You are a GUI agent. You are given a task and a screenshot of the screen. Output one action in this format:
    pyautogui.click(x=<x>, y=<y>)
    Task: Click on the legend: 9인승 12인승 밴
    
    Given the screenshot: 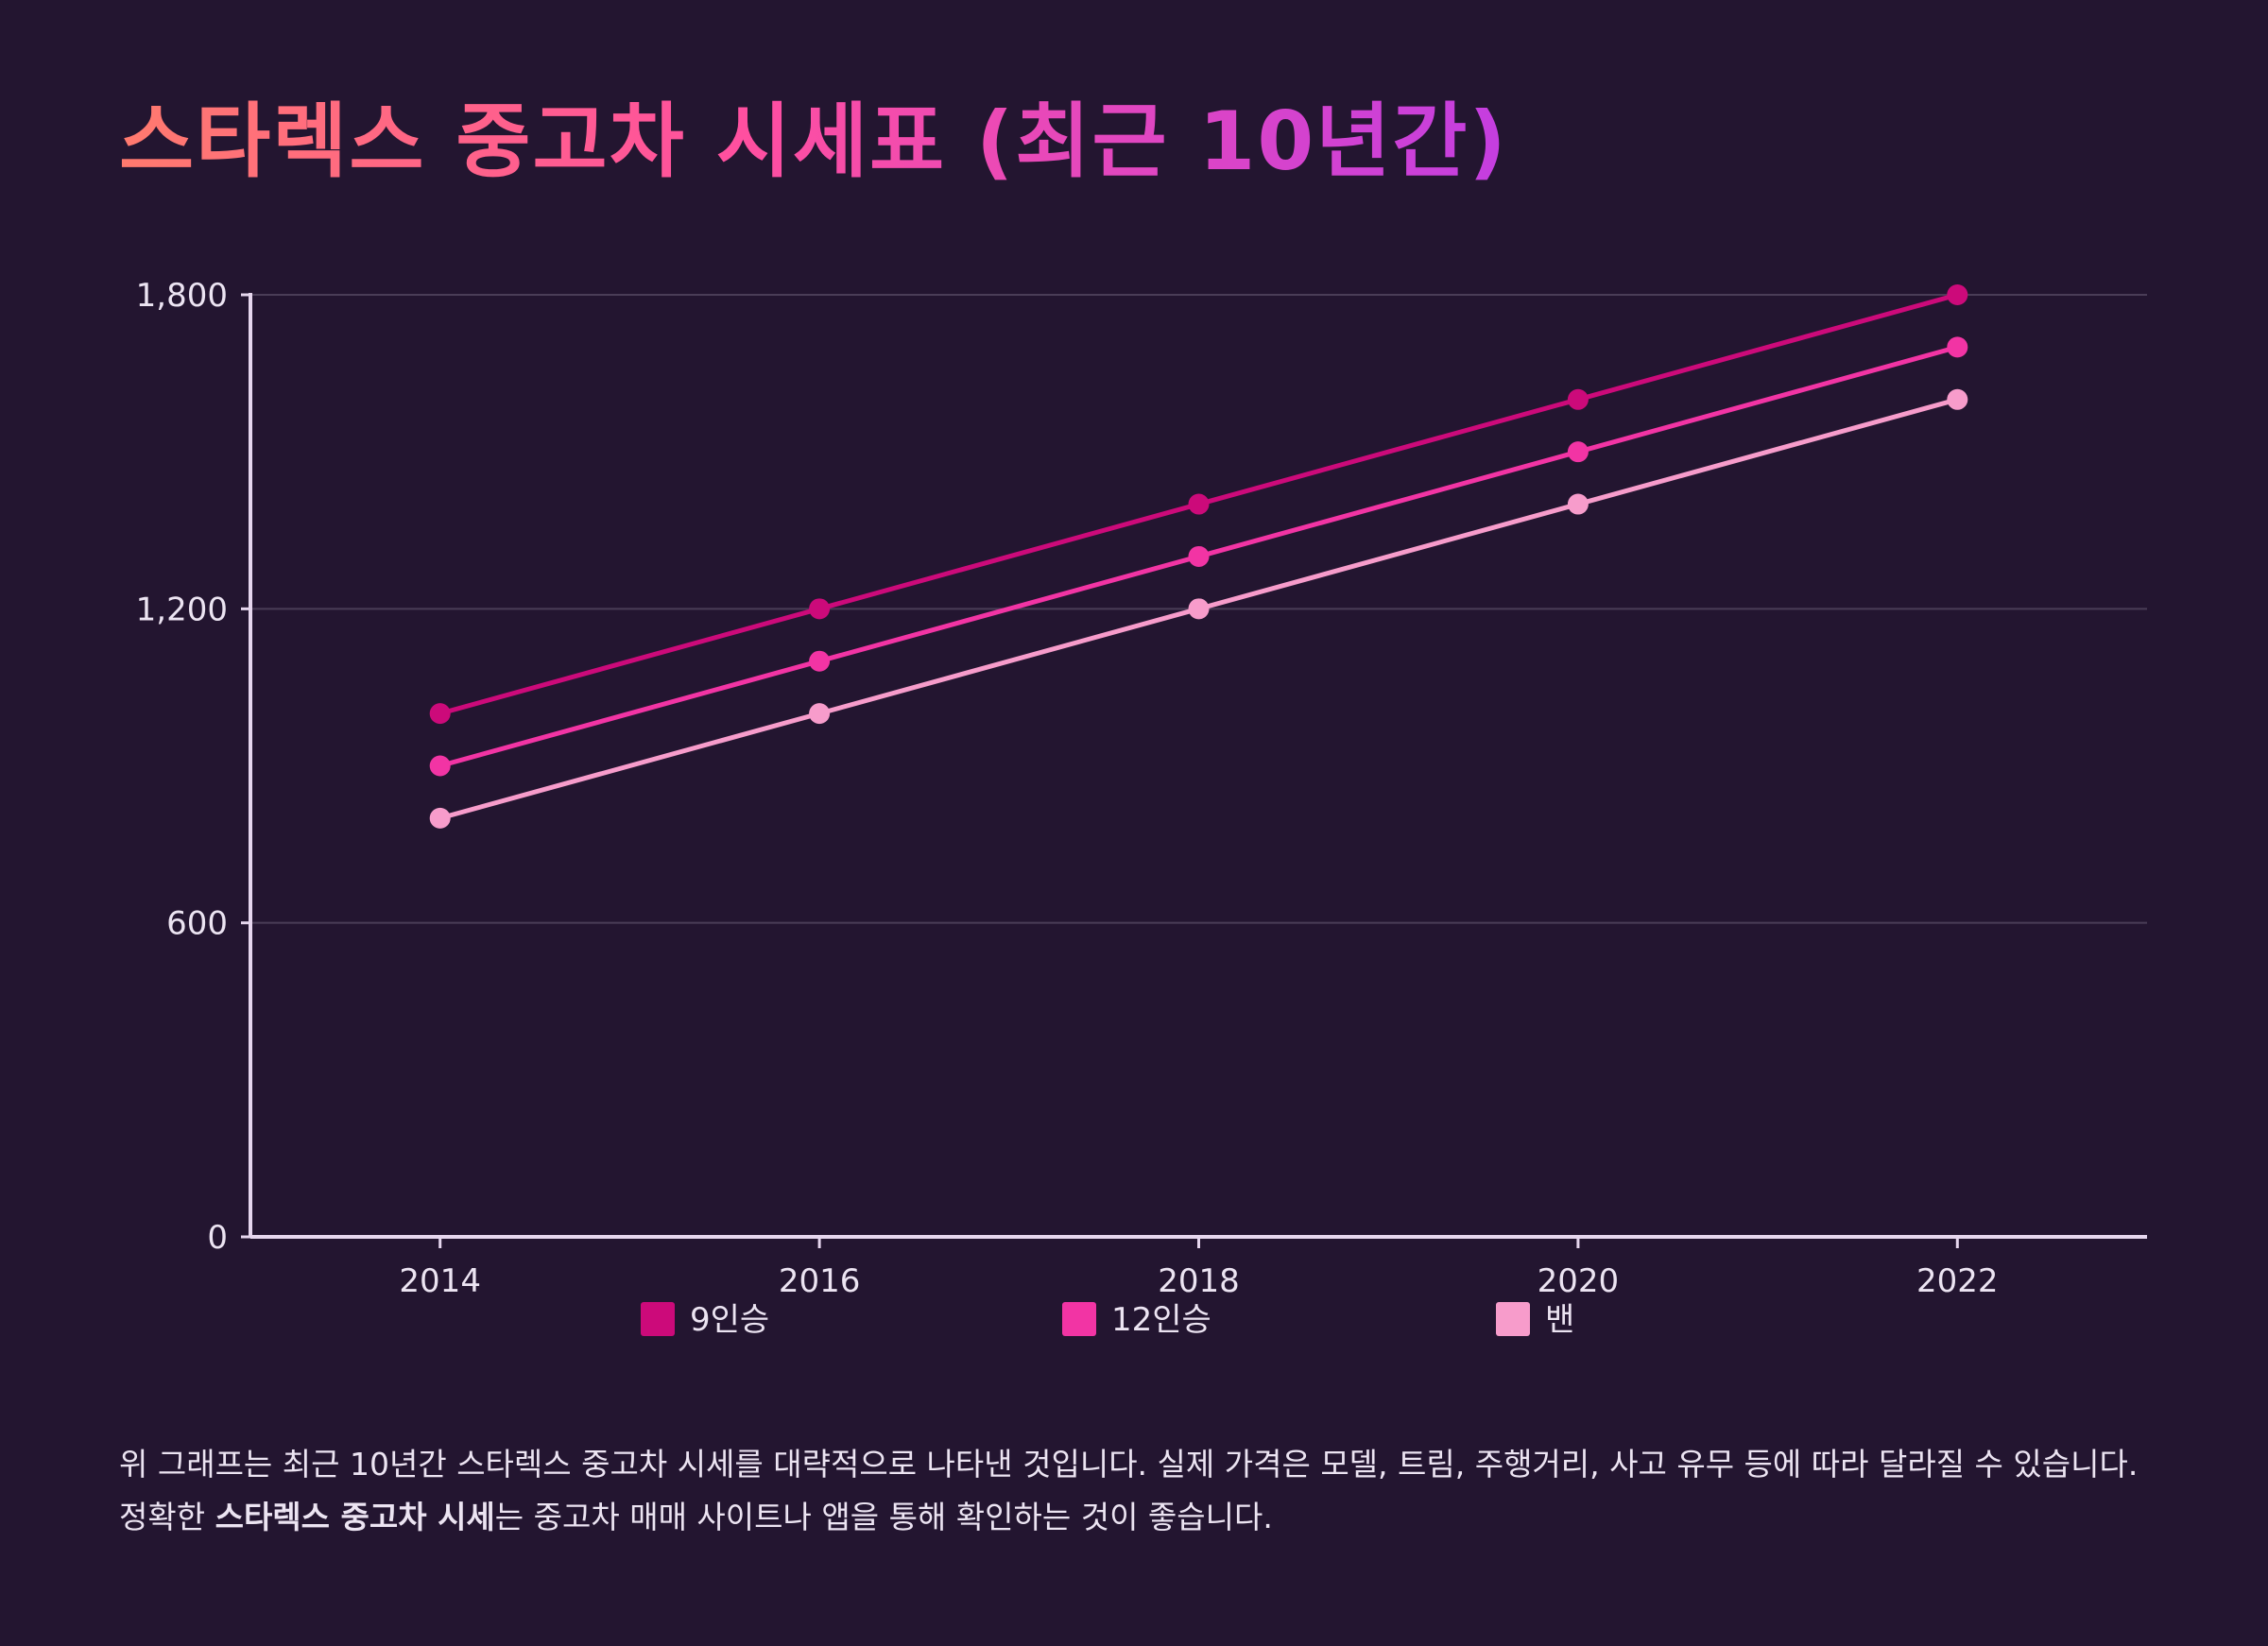 What is the action you would take?
    pyautogui.click(x=1107, y=1320)
    